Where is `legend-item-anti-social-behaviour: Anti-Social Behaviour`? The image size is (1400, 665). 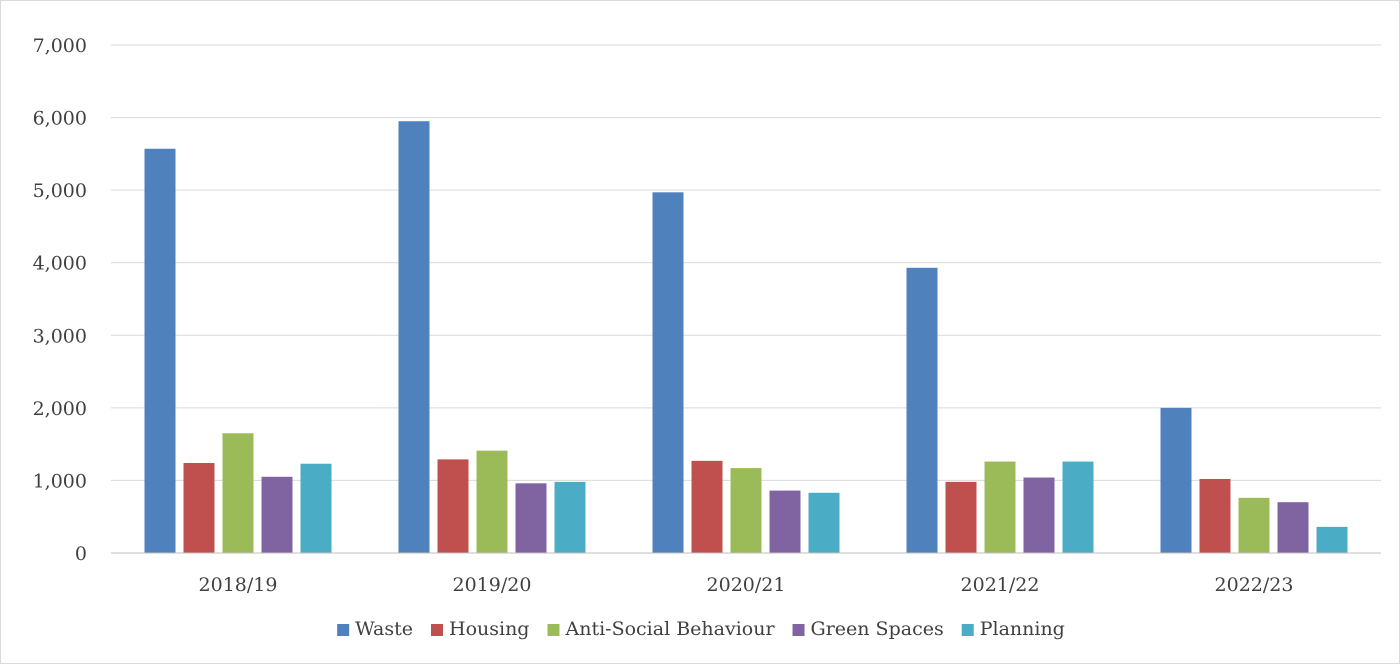 legend-item-anti-social-behaviour: Anti-Social Behaviour is located at coordinates (661, 629).